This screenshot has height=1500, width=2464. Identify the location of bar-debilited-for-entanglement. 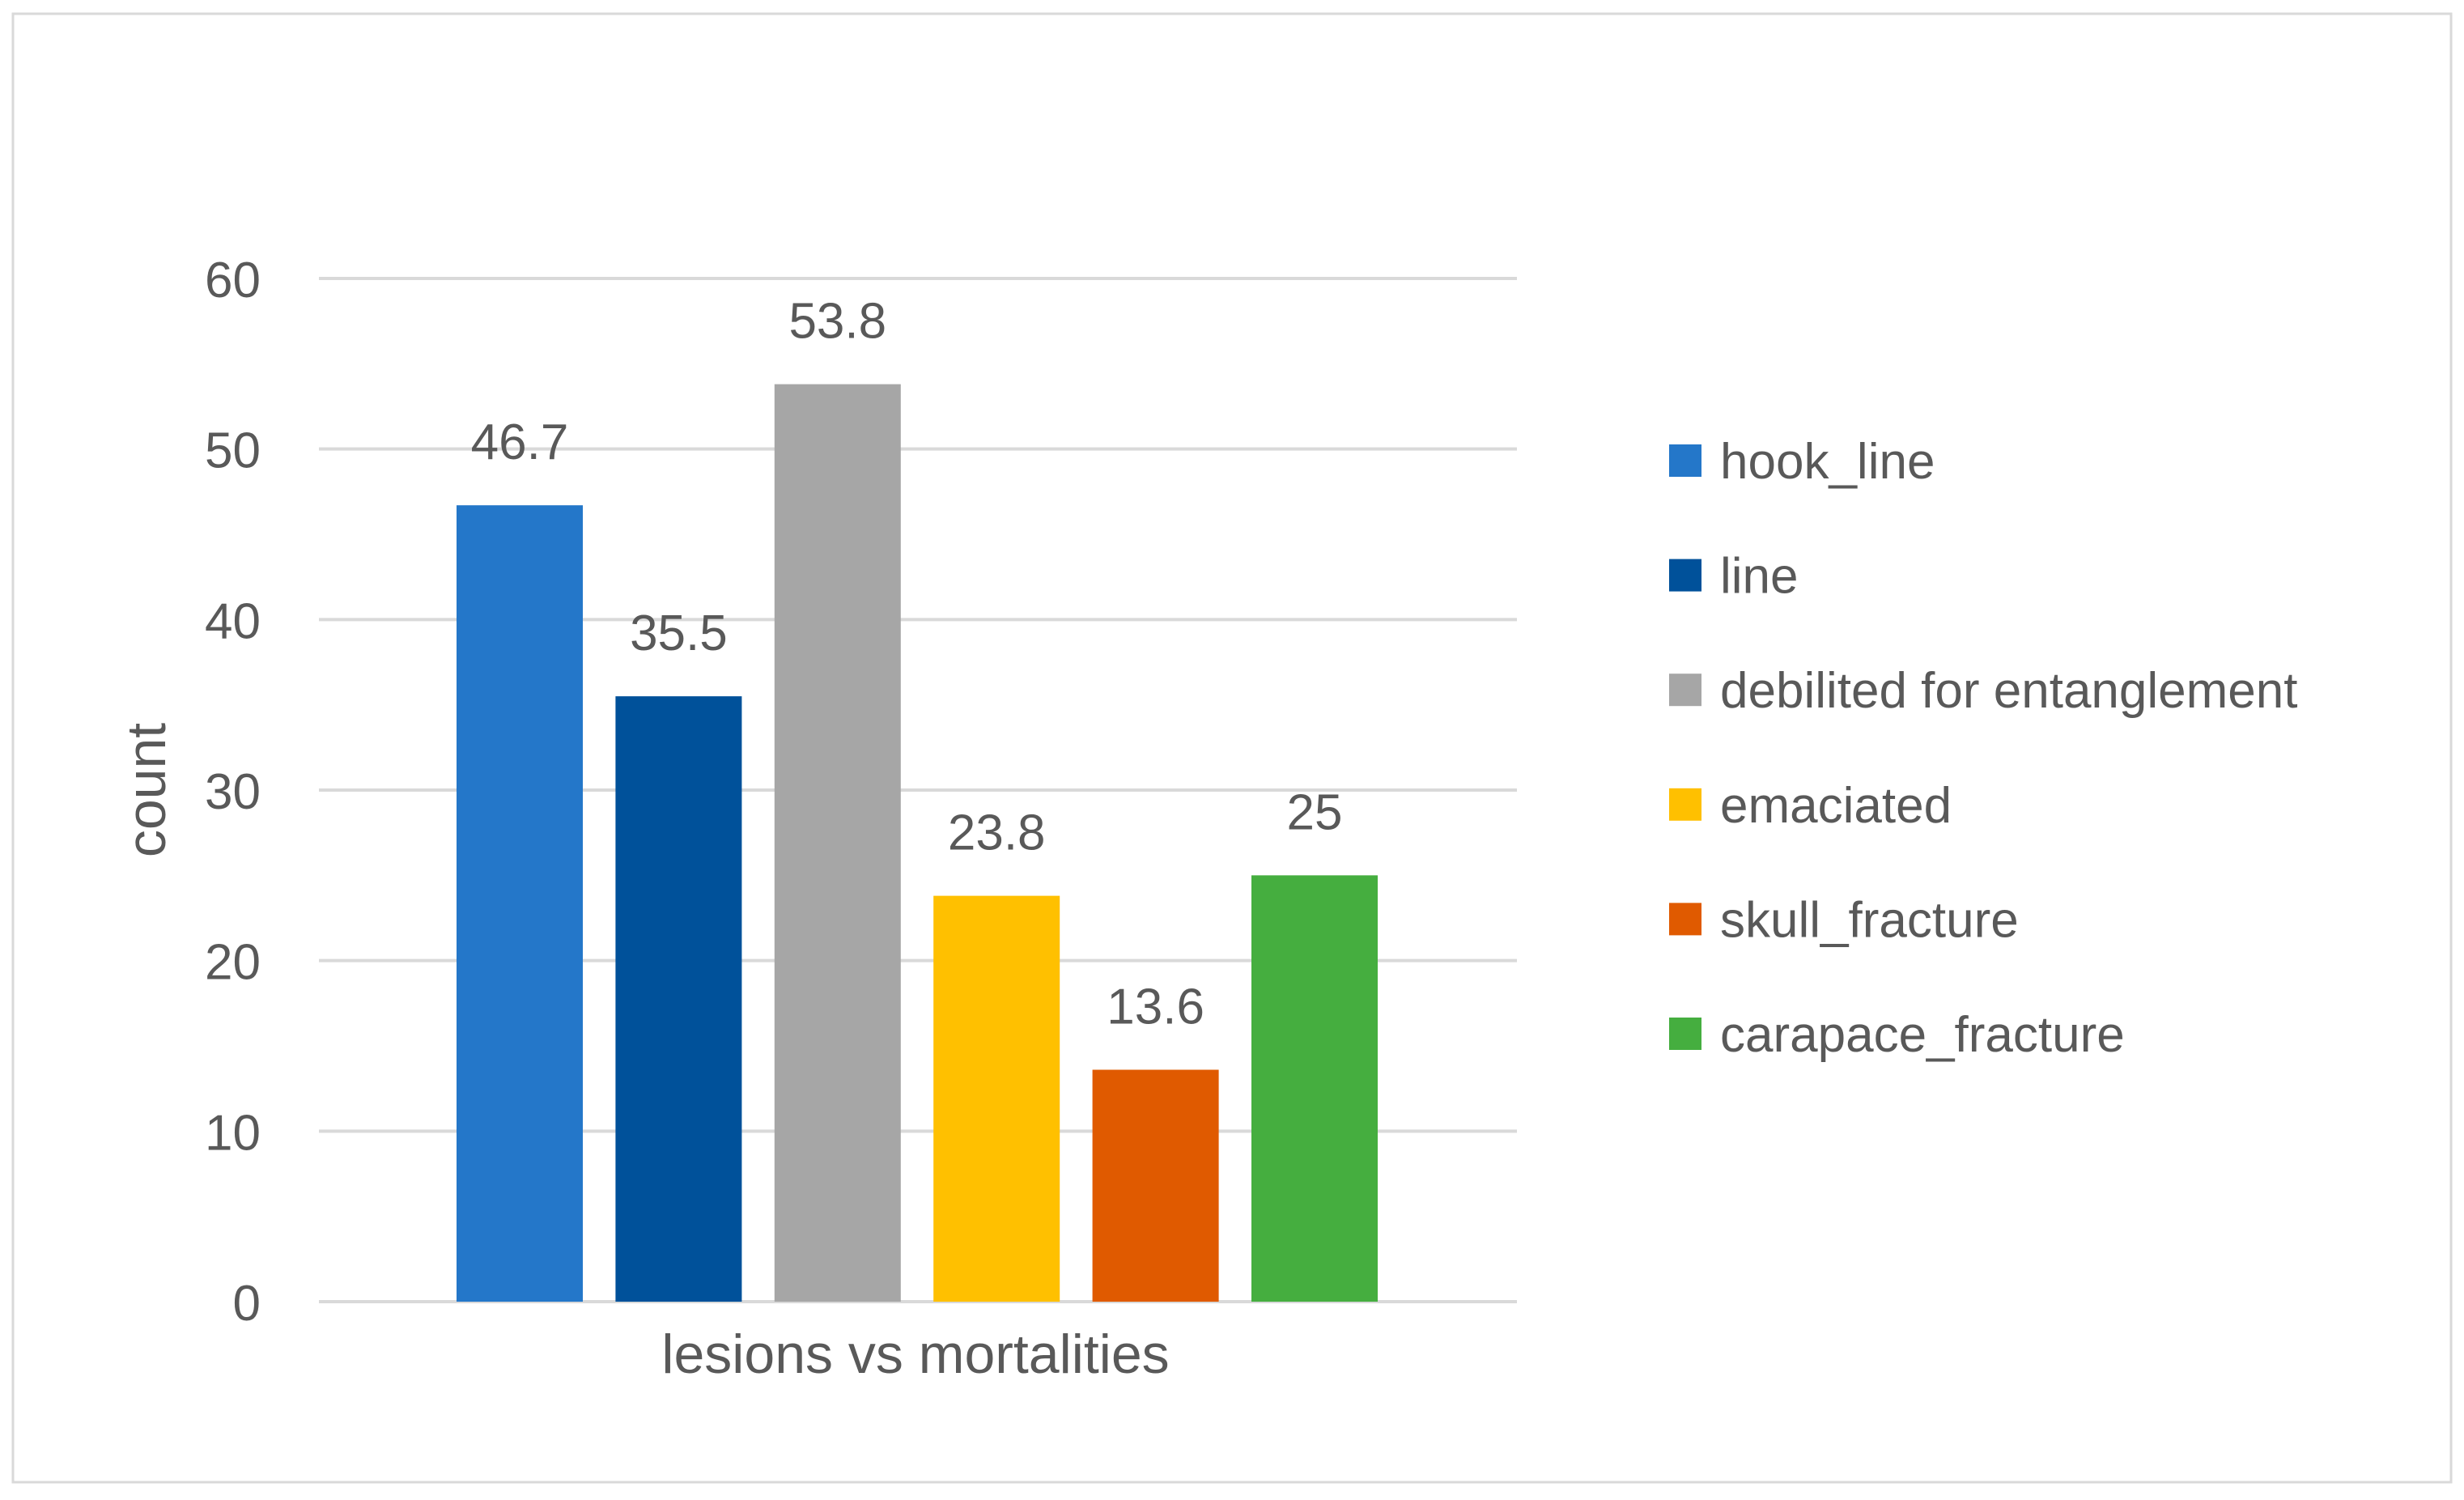
(838, 843).